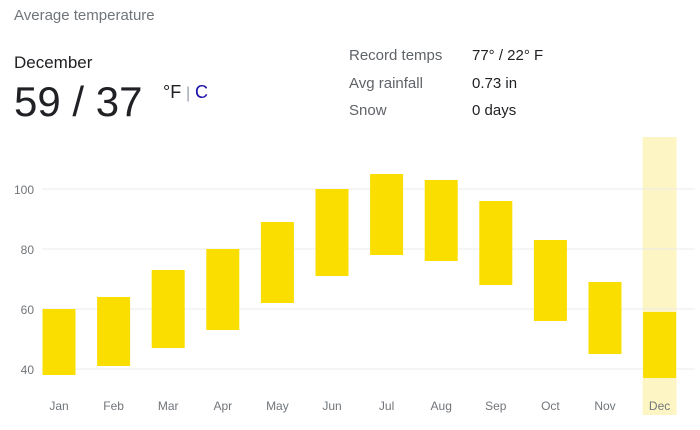  What do you see at coordinates (78, 101) in the screenshot?
I see `temperature: 59 / 37` at bounding box center [78, 101].